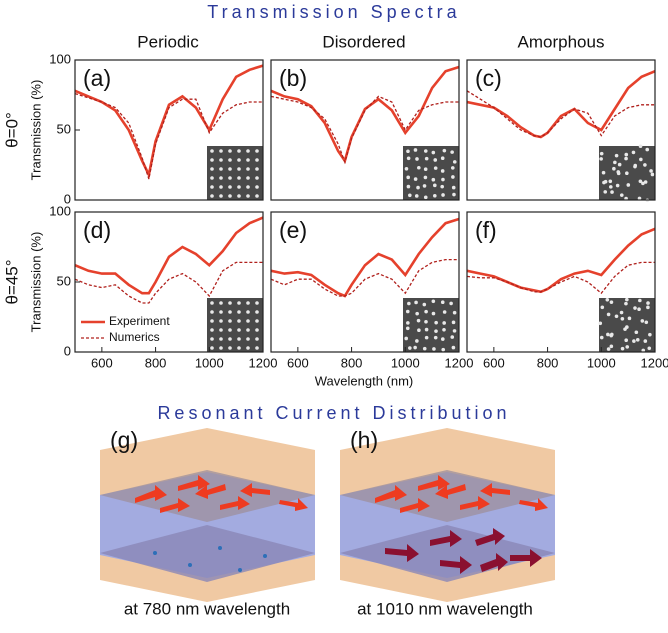 This screenshot has width=668, height=633. What do you see at coordinates (293, 230) in the screenshot?
I see `panel-title: (e)` at bounding box center [293, 230].